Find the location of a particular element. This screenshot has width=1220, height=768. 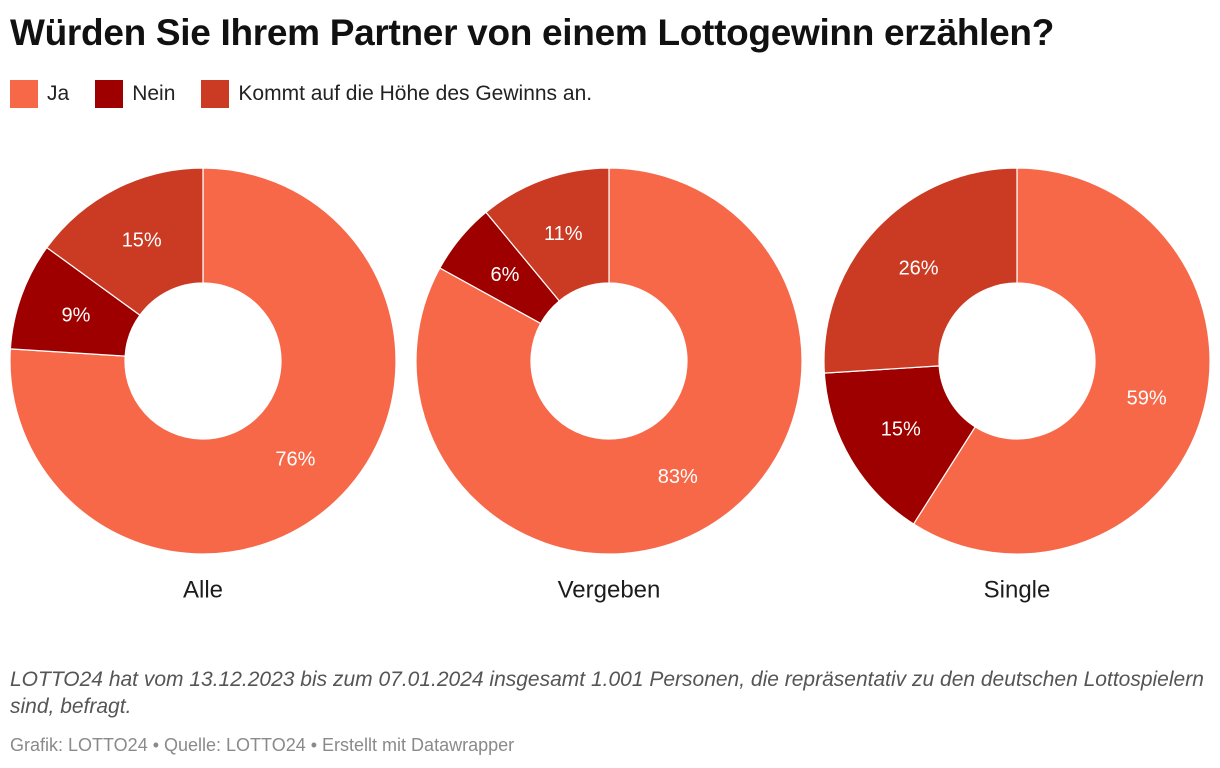

value-label-vergeben-ja: 83% is located at coordinates (678, 477).